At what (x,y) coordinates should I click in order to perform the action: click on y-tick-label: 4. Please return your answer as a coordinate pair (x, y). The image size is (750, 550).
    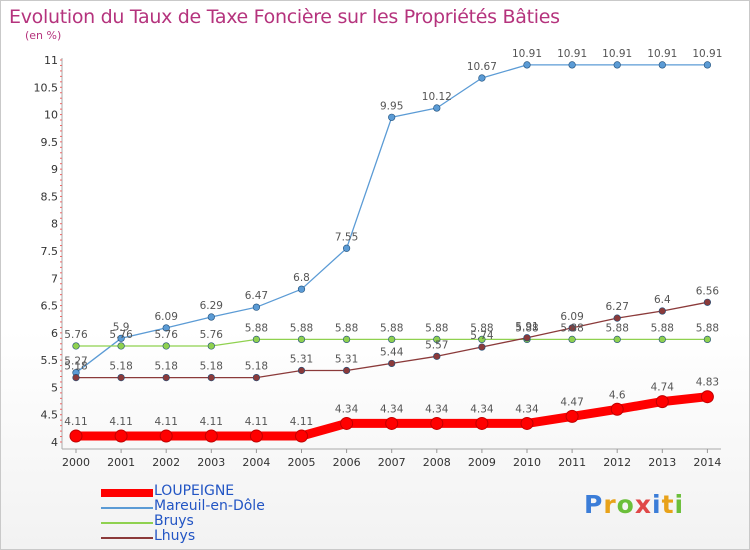
    Looking at the image, I should click on (54, 442).